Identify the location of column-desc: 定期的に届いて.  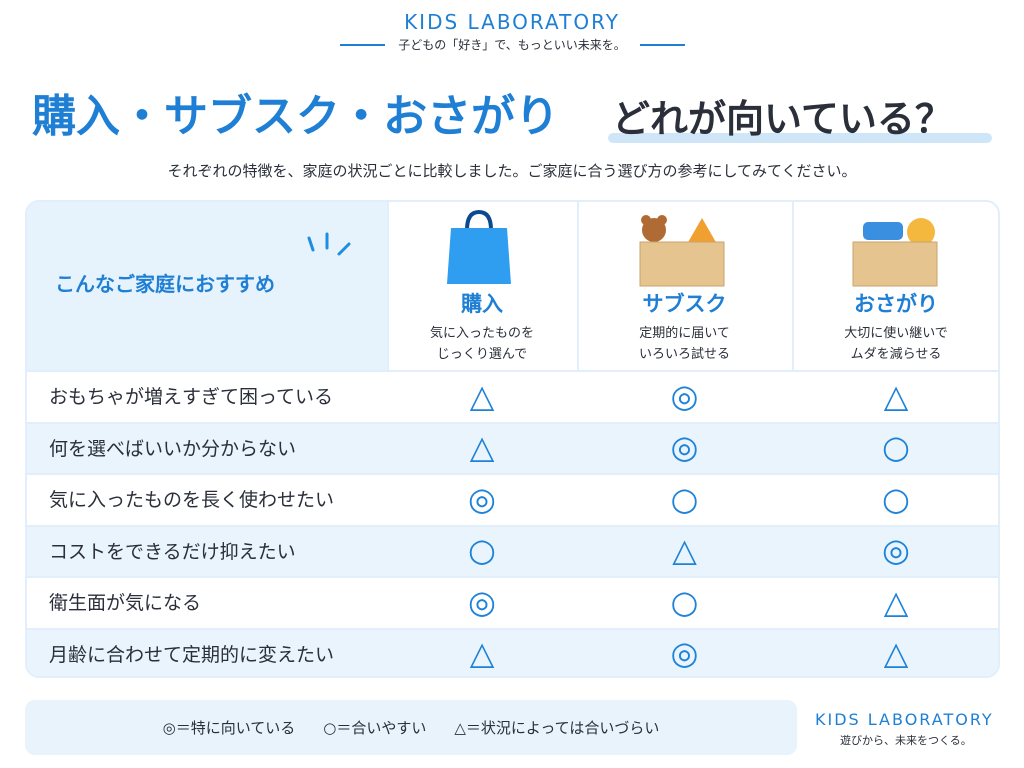
(684, 333).